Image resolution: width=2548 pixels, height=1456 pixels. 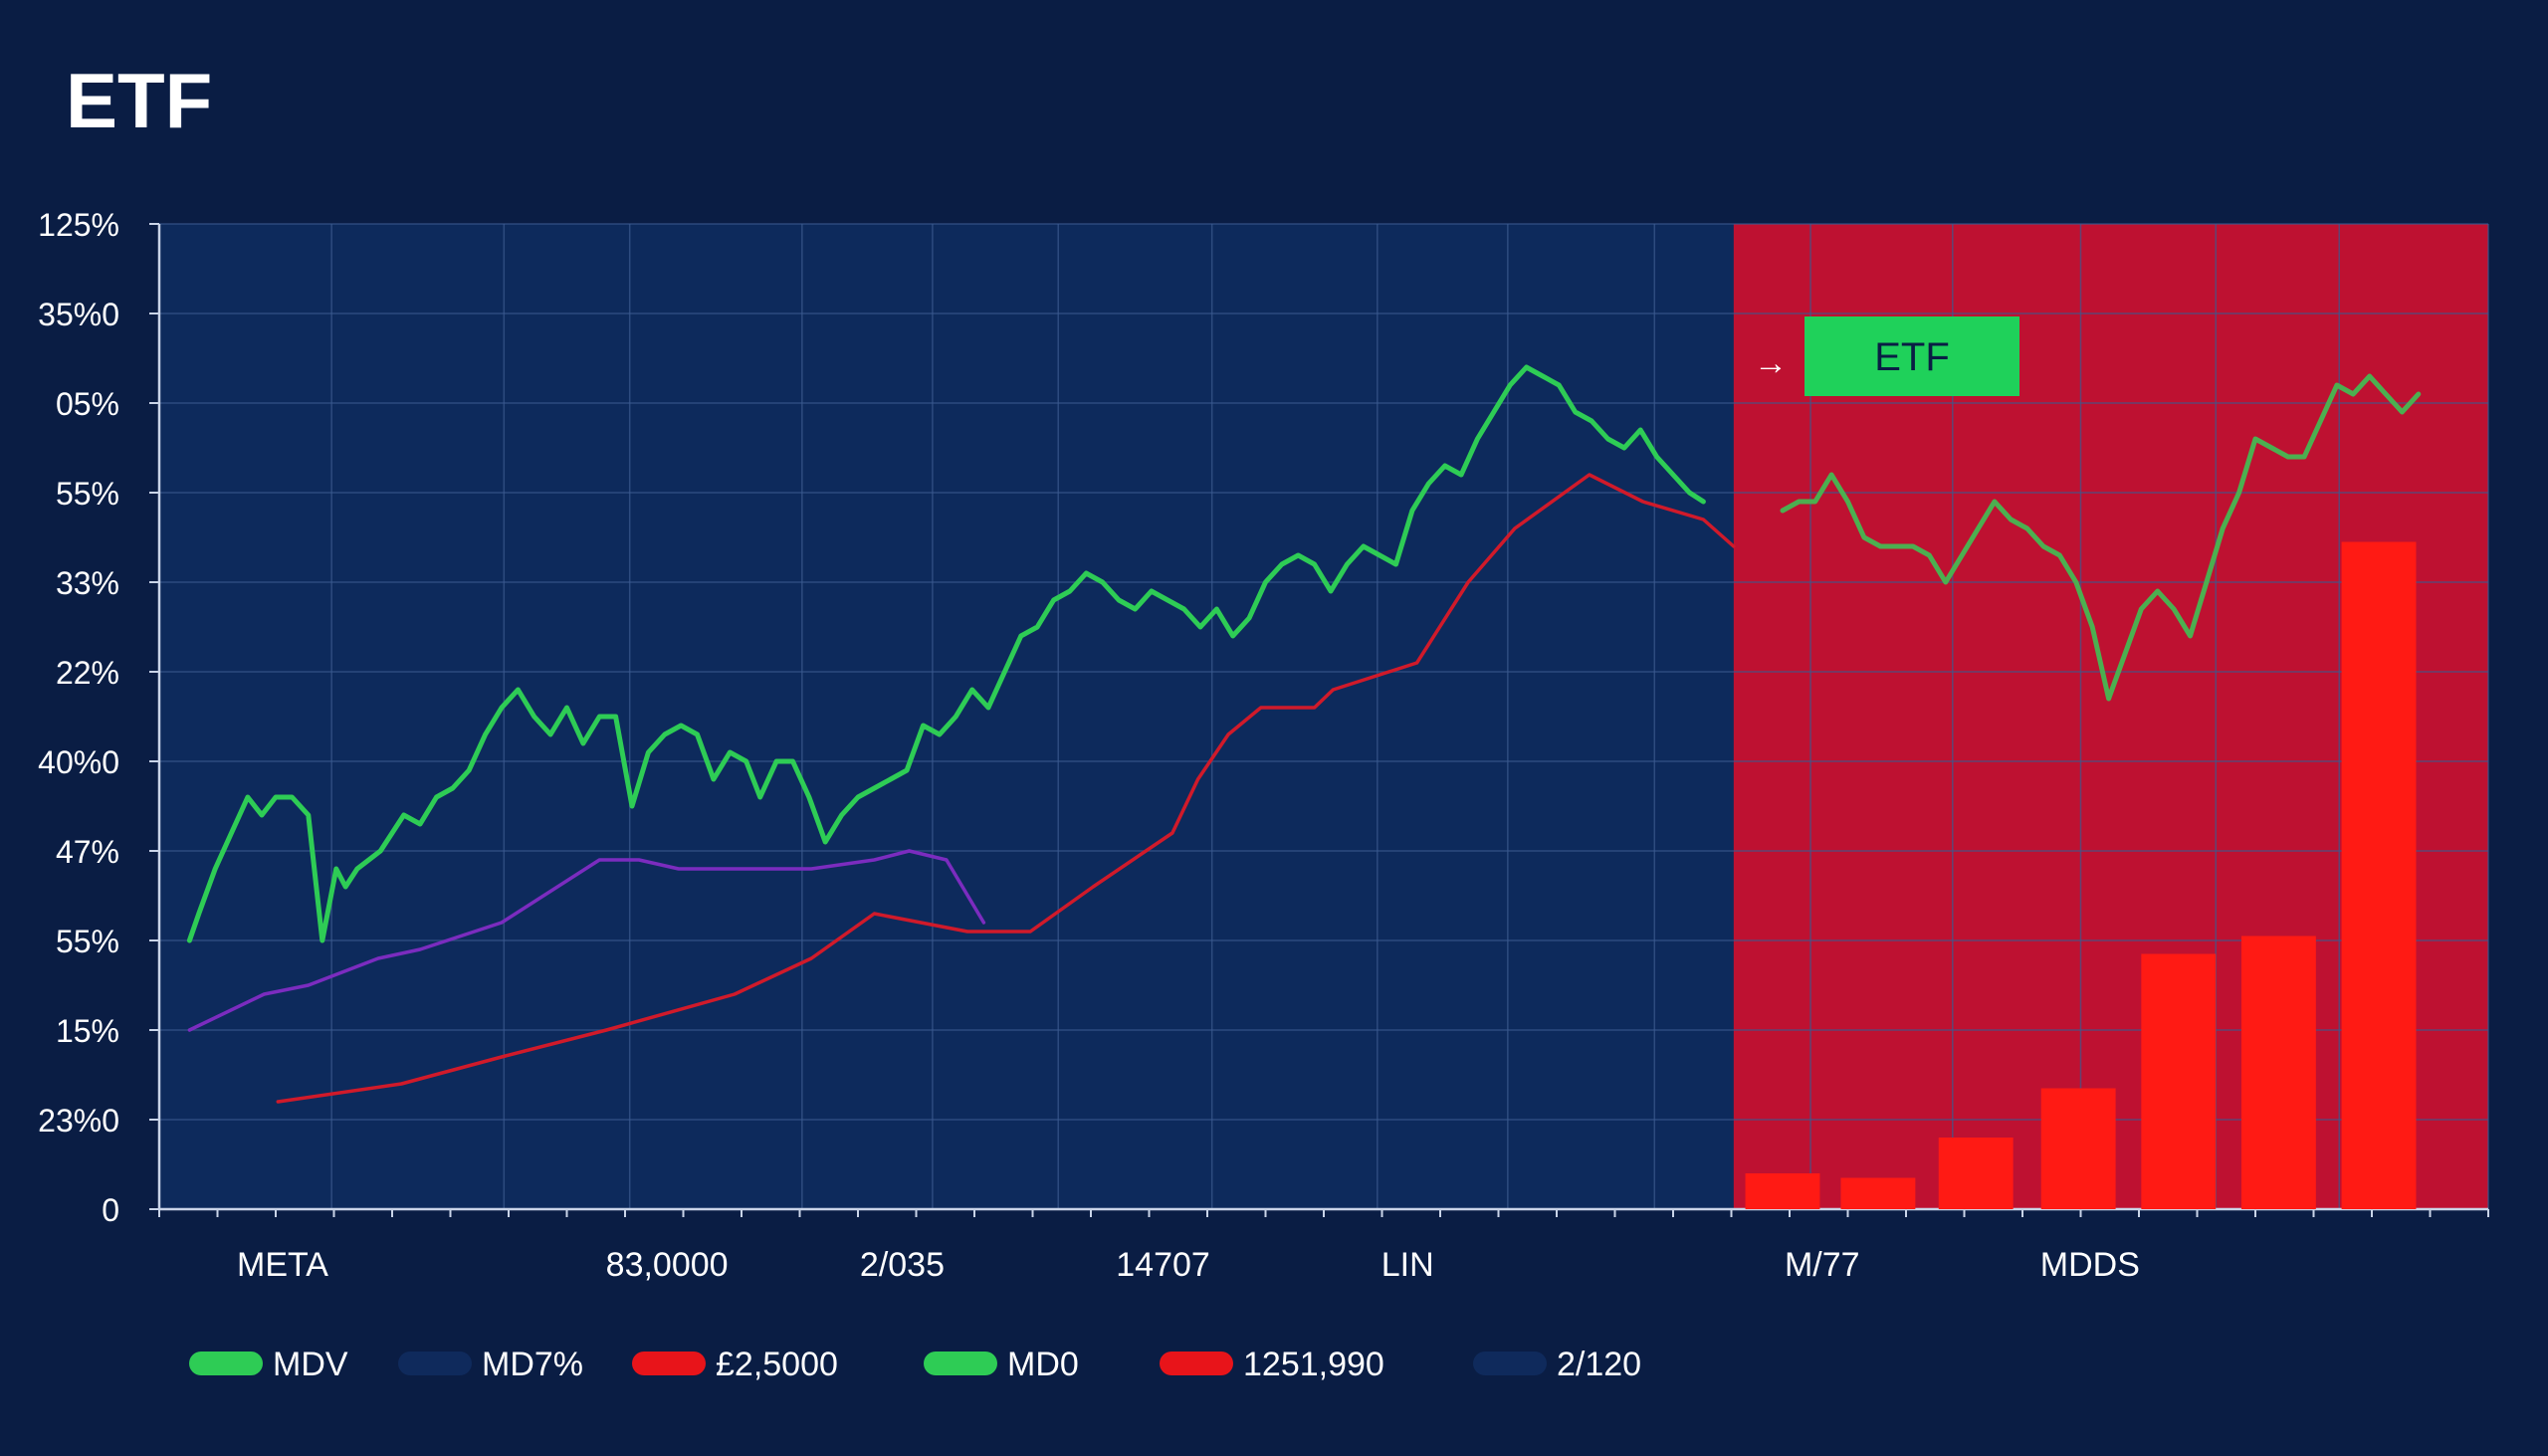 What do you see at coordinates (110, 1210) in the screenshot?
I see `y-tick-label: 0` at bounding box center [110, 1210].